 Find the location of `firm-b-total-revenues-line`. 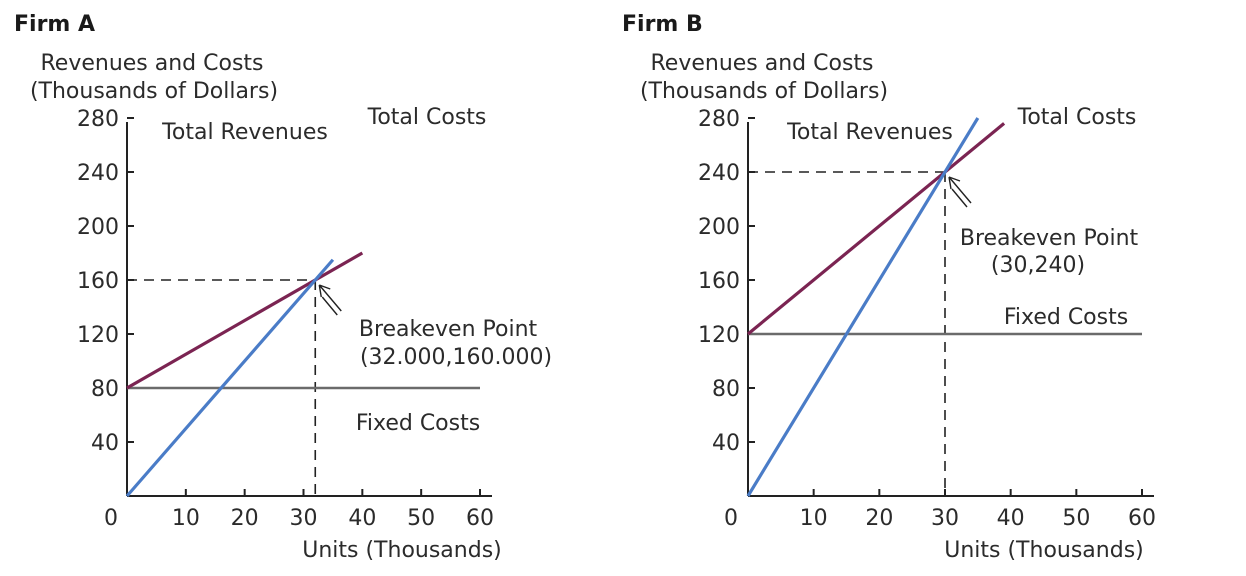

firm-b-total-revenues-line is located at coordinates (863, 307).